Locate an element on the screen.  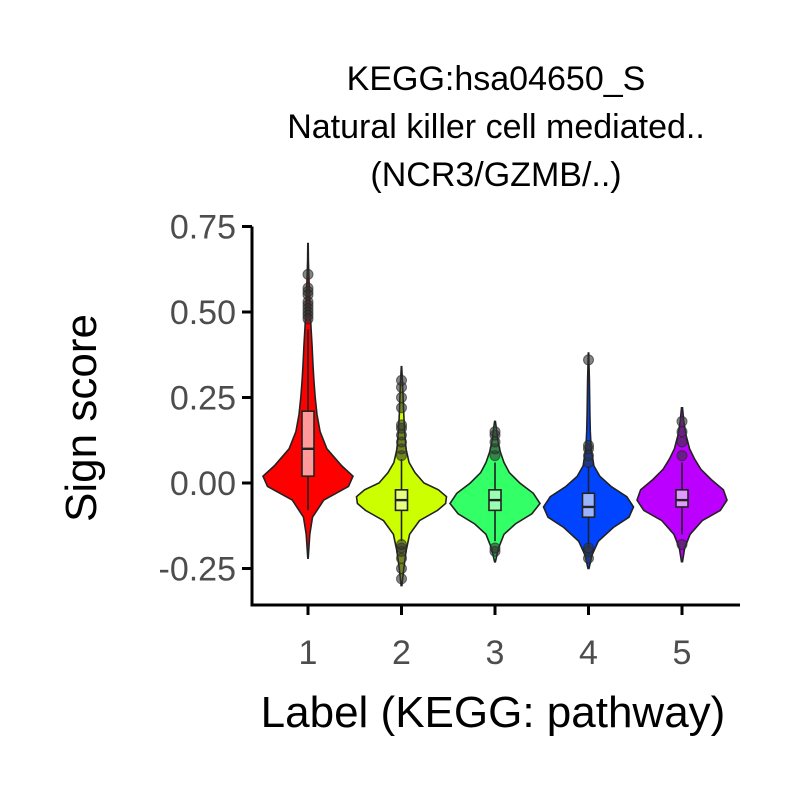
title-line-3: (NCR3/GZMB/..) is located at coordinates (495, 175).